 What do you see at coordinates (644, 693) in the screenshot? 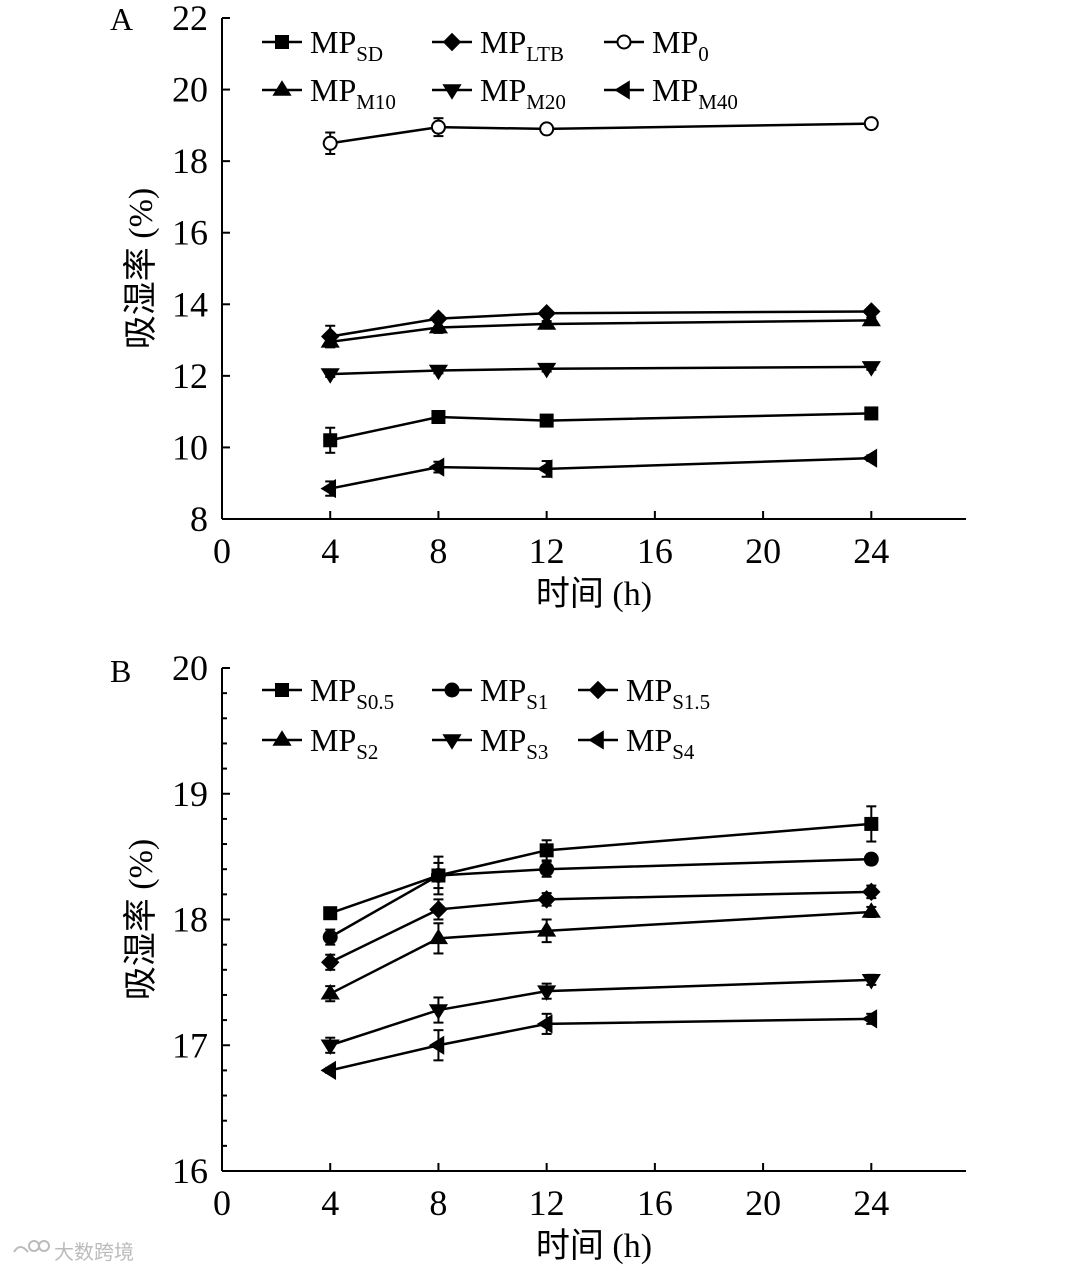
I see `legend-item: MPS1.5` at bounding box center [644, 693].